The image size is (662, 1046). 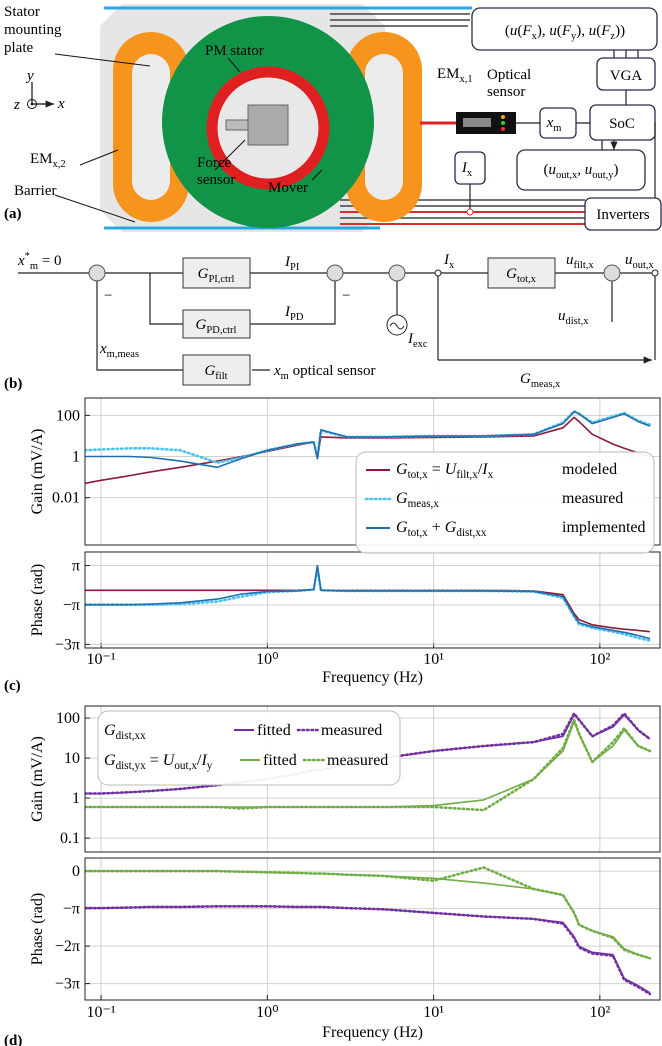 I want to click on text-part: out,y, so click(x=603, y=175).